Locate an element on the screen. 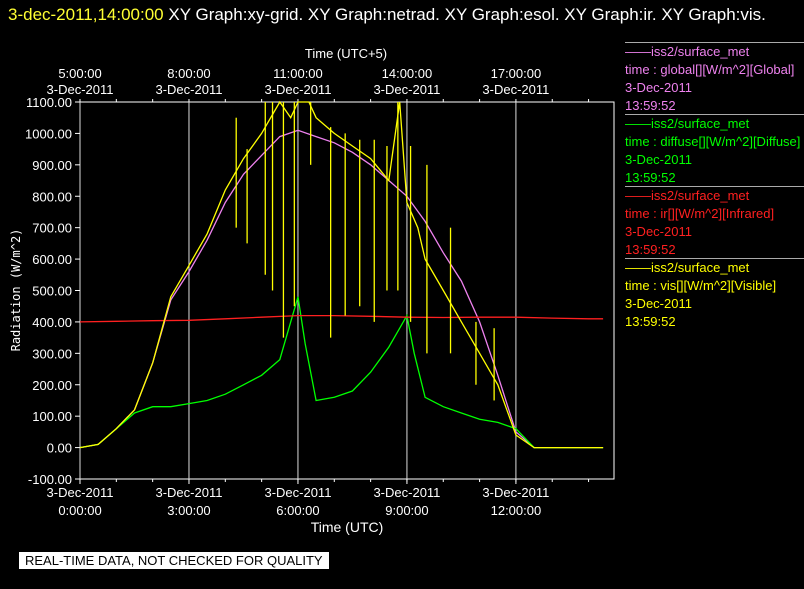  y-tick-label: 1100.00 is located at coordinates (49, 102).